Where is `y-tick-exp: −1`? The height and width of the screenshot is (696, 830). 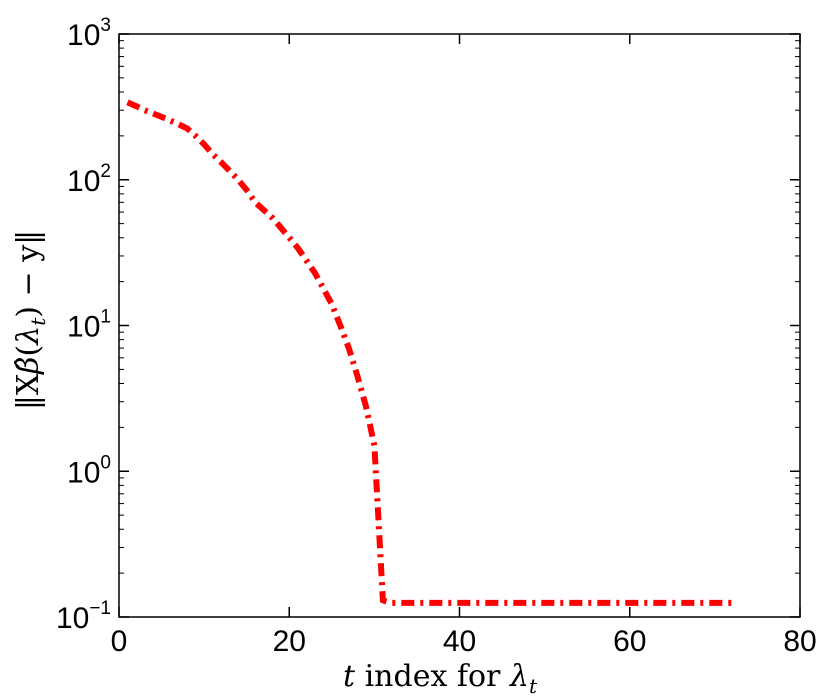 y-tick-exp: −1 is located at coordinates (100, 608).